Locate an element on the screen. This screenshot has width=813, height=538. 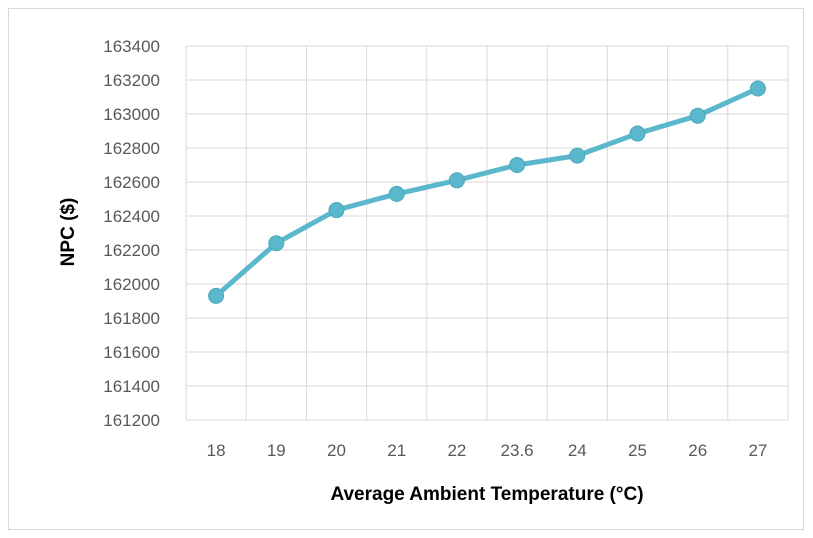
y-tick-label: 163200 is located at coordinates (131, 80).